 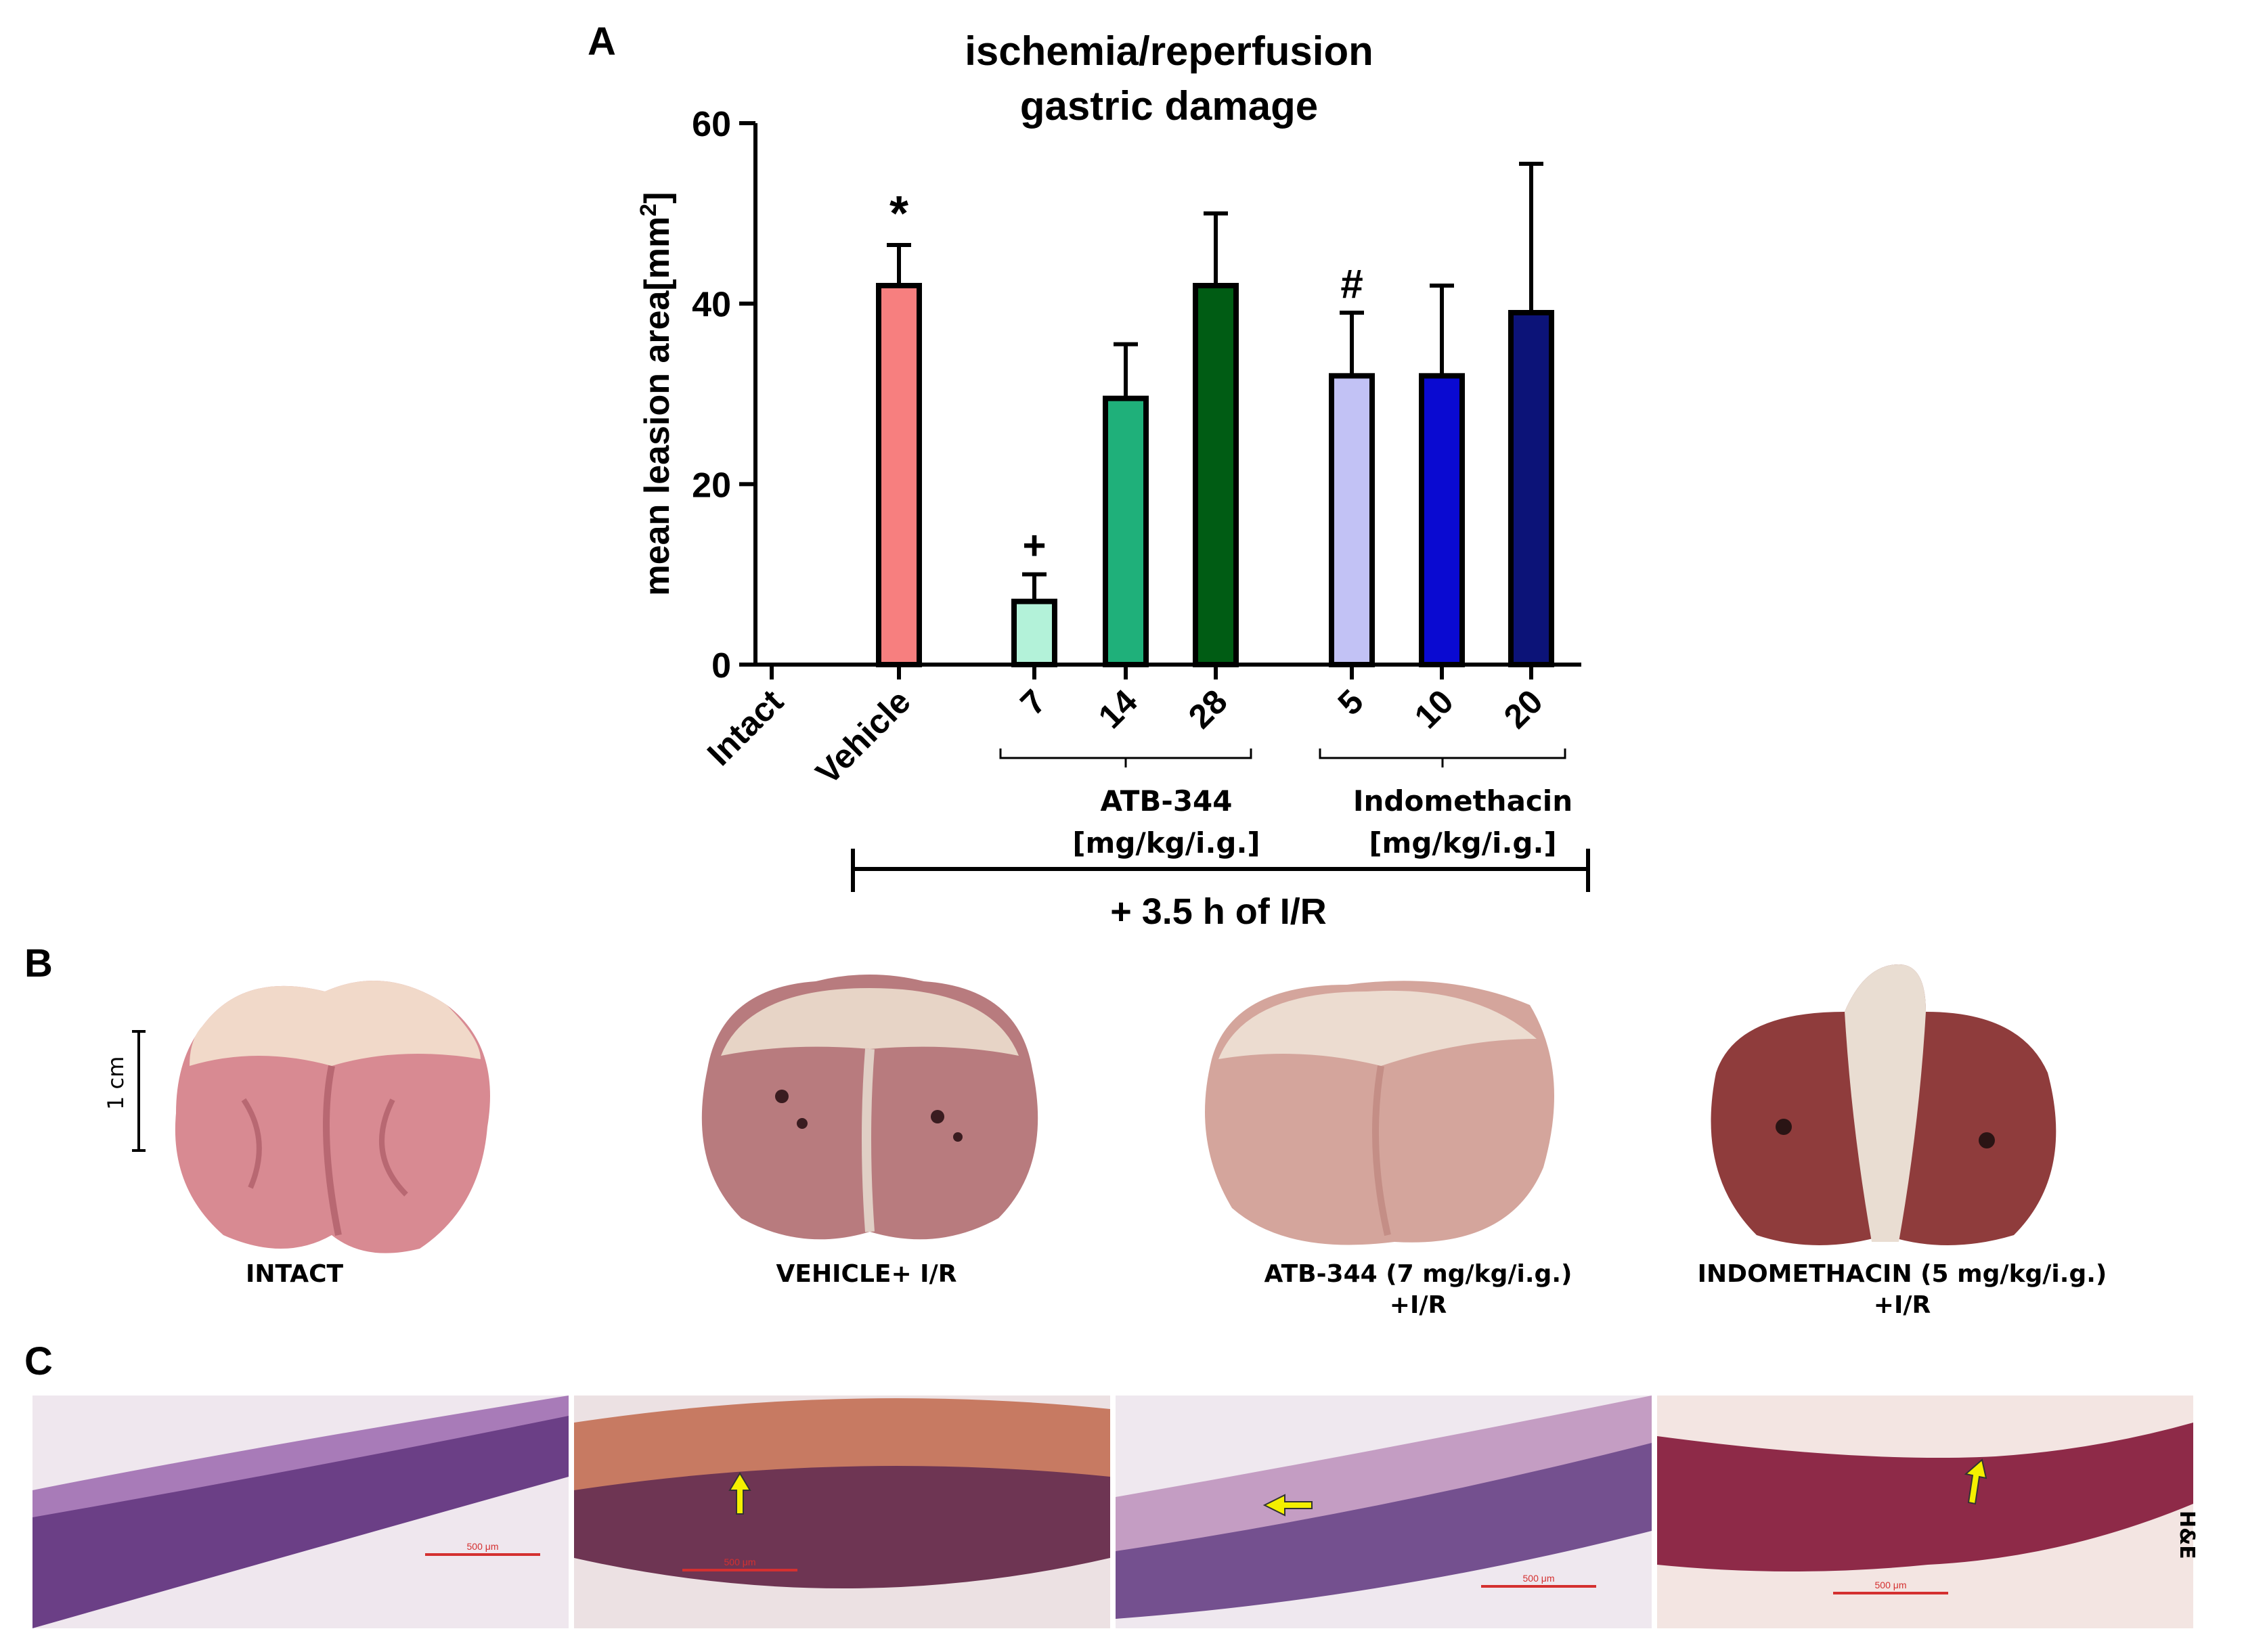 I want to click on bars: * + #, so click(x=1215, y=415).